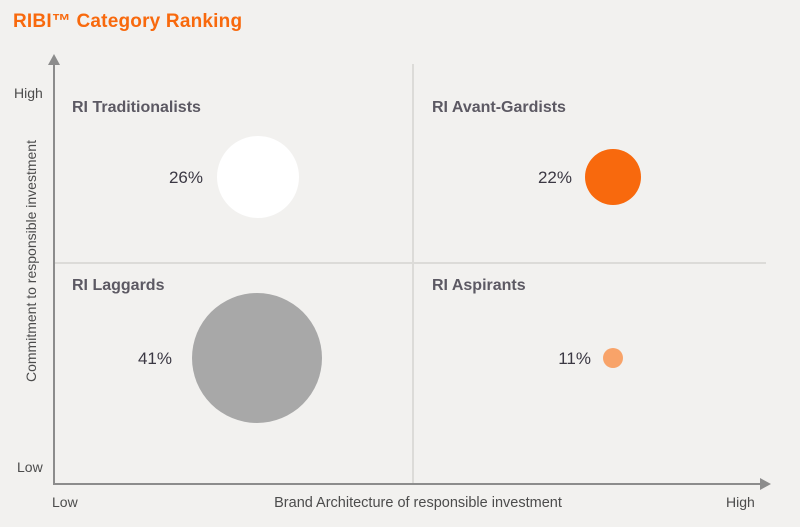  What do you see at coordinates (740, 502) in the screenshot?
I see `x-axis-high-label: High` at bounding box center [740, 502].